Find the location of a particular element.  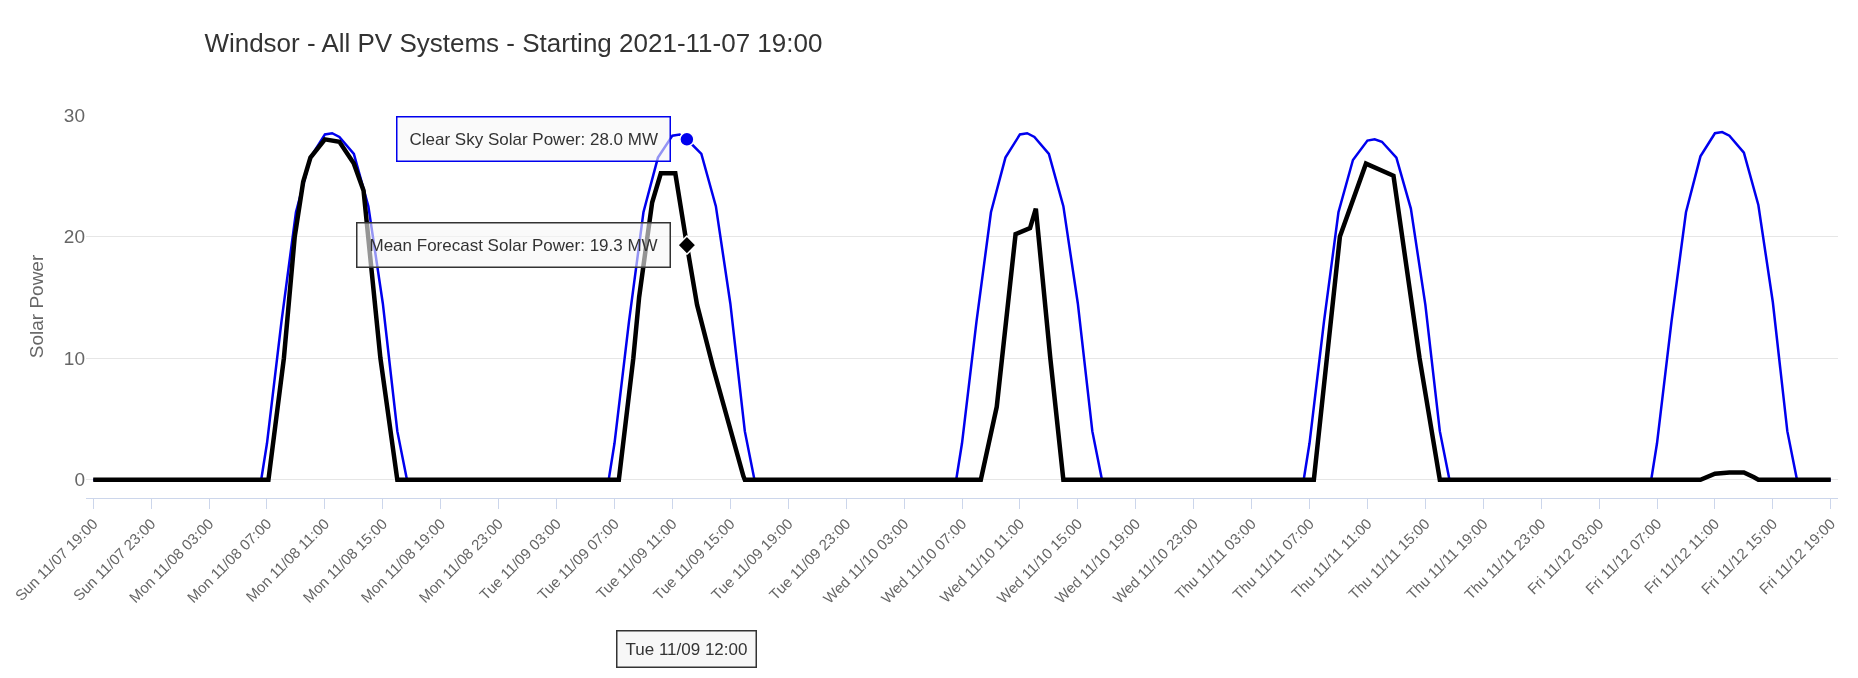

chart-title: Windsor - All PV Systems - Starting 2021-11-07 19:00 is located at coordinates (513, 43).